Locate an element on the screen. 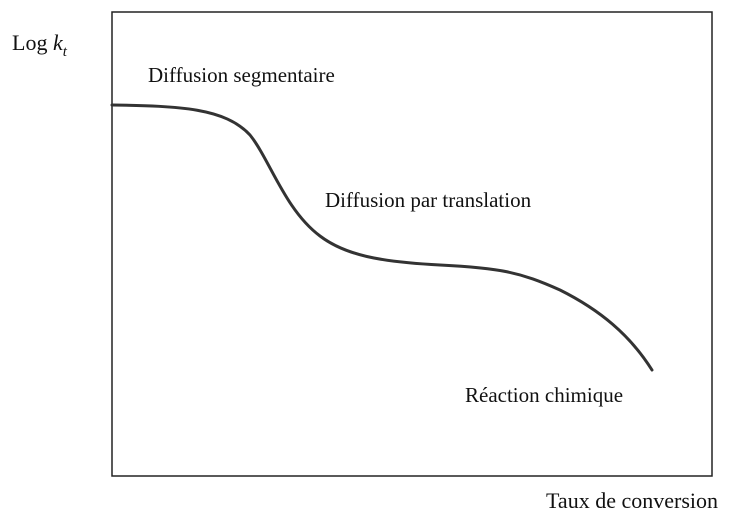  region-label: Diffusion segmentaire is located at coordinates (241, 75).